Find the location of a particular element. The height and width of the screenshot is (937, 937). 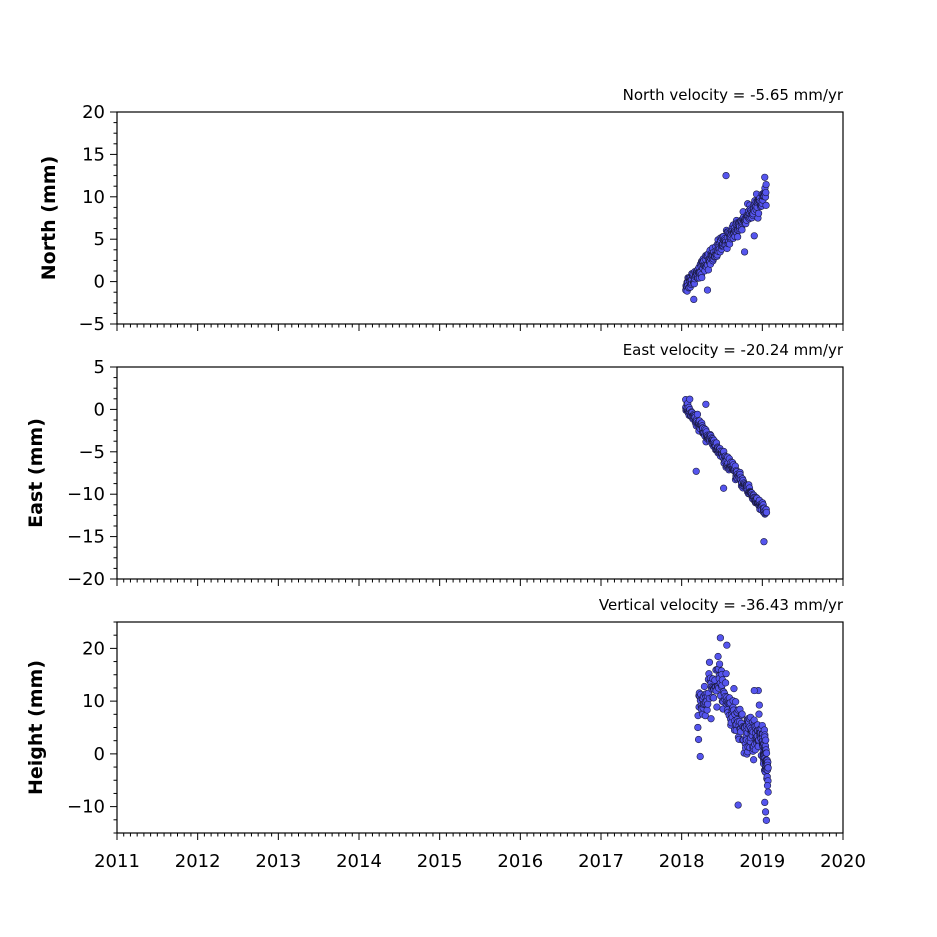

east-velocity-label: East velocity = -20.24 mm/yr is located at coordinates (733, 350).